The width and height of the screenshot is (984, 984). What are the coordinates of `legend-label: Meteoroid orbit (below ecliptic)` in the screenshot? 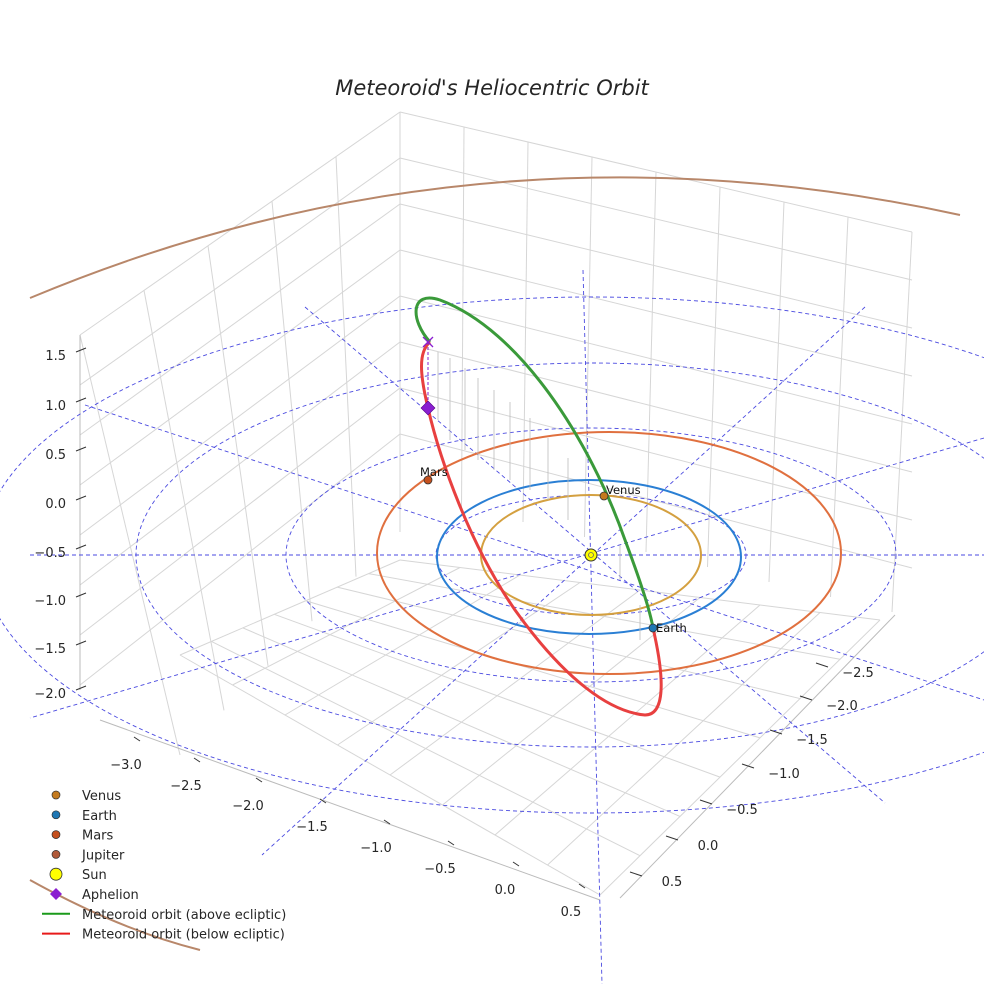 It's located at (183, 935).